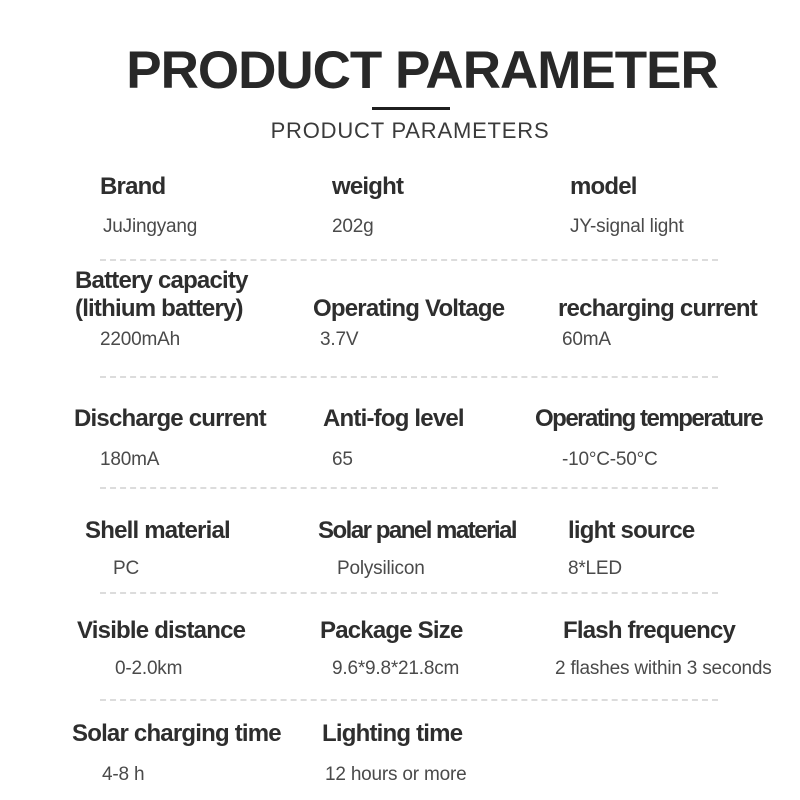  I want to click on spec-value: 2200mAh, so click(140, 339).